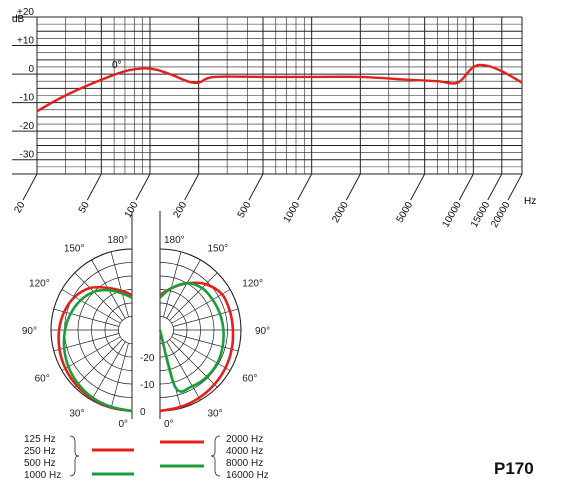 The image size is (564, 500). Describe the element at coordinates (31, 69) in the screenshot. I see `y-tick-label: 0` at that location.